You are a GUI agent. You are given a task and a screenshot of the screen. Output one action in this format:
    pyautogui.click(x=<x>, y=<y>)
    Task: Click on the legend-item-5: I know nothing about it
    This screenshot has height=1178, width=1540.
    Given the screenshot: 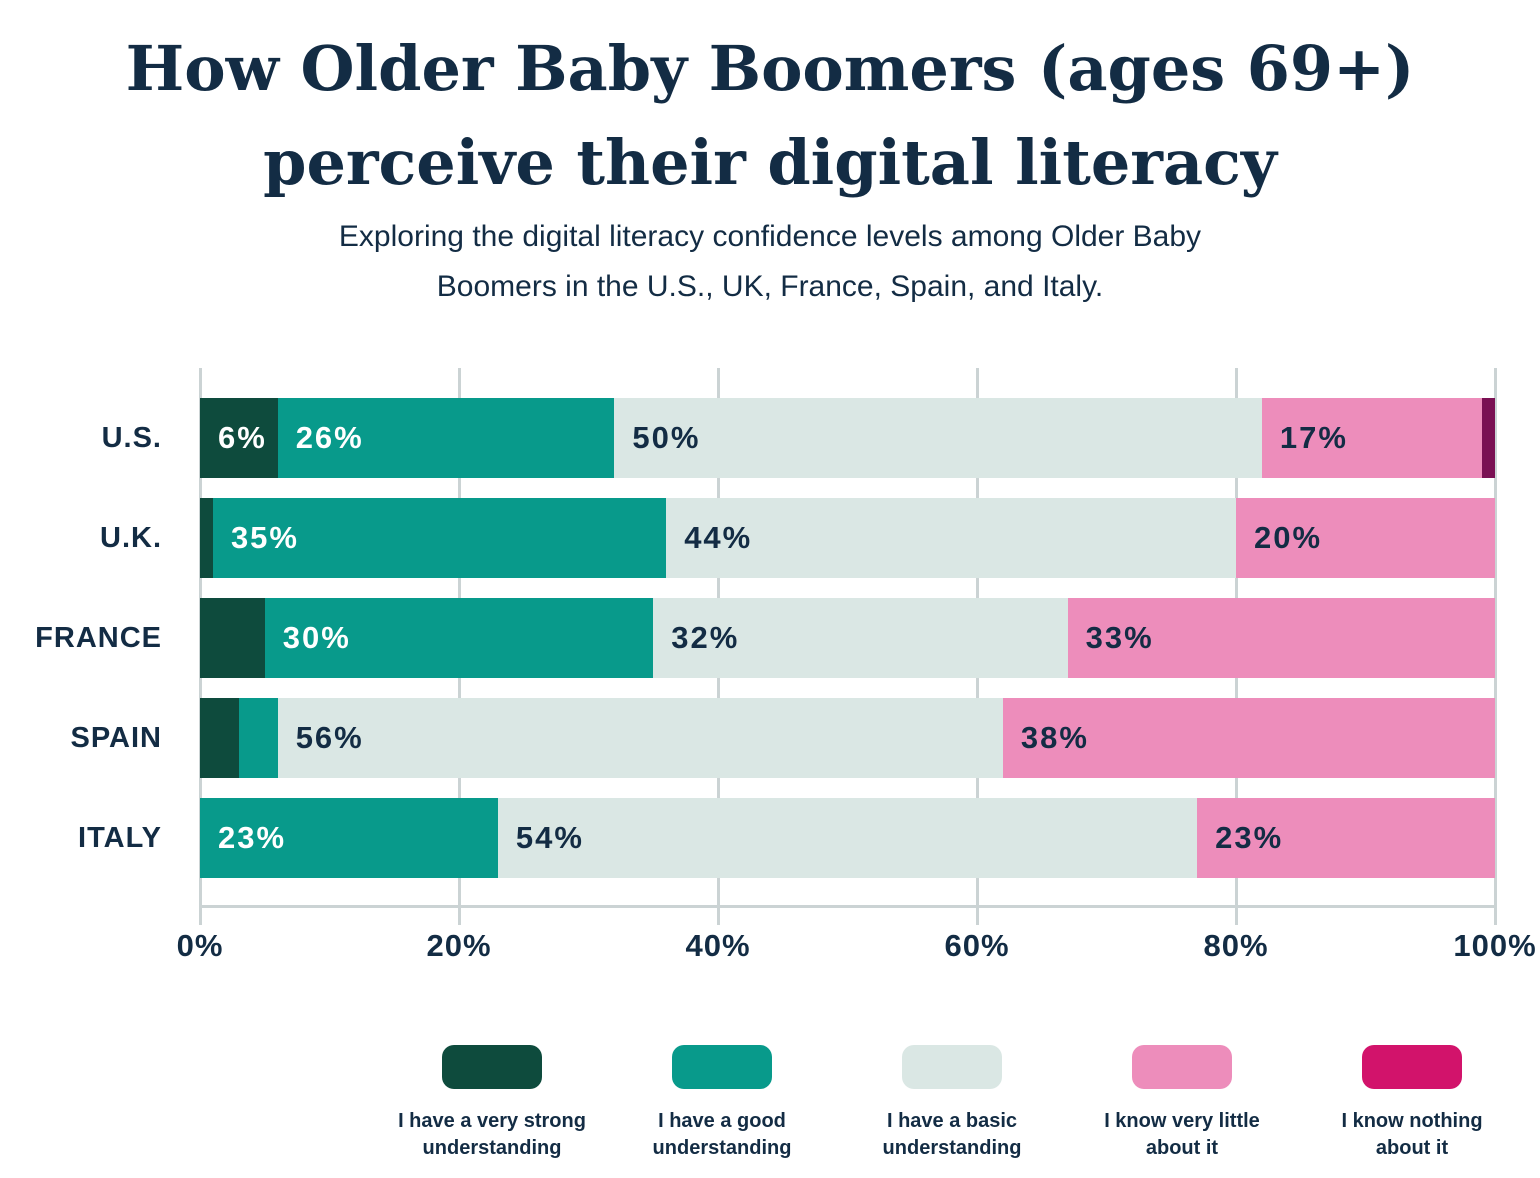 What is the action you would take?
    pyautogui.click(x=1412, y=1103)
    